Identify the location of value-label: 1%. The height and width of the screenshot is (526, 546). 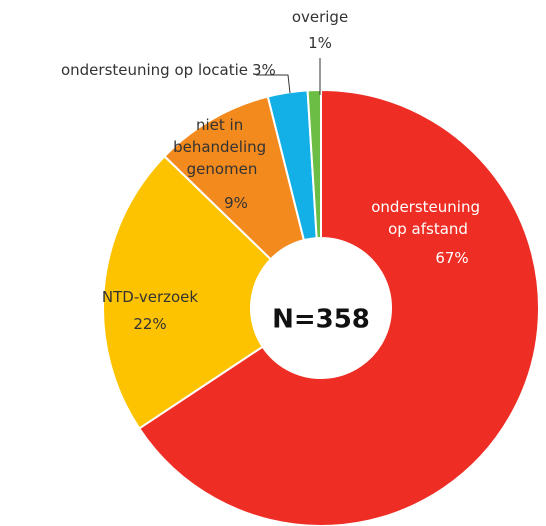
(320, 43).